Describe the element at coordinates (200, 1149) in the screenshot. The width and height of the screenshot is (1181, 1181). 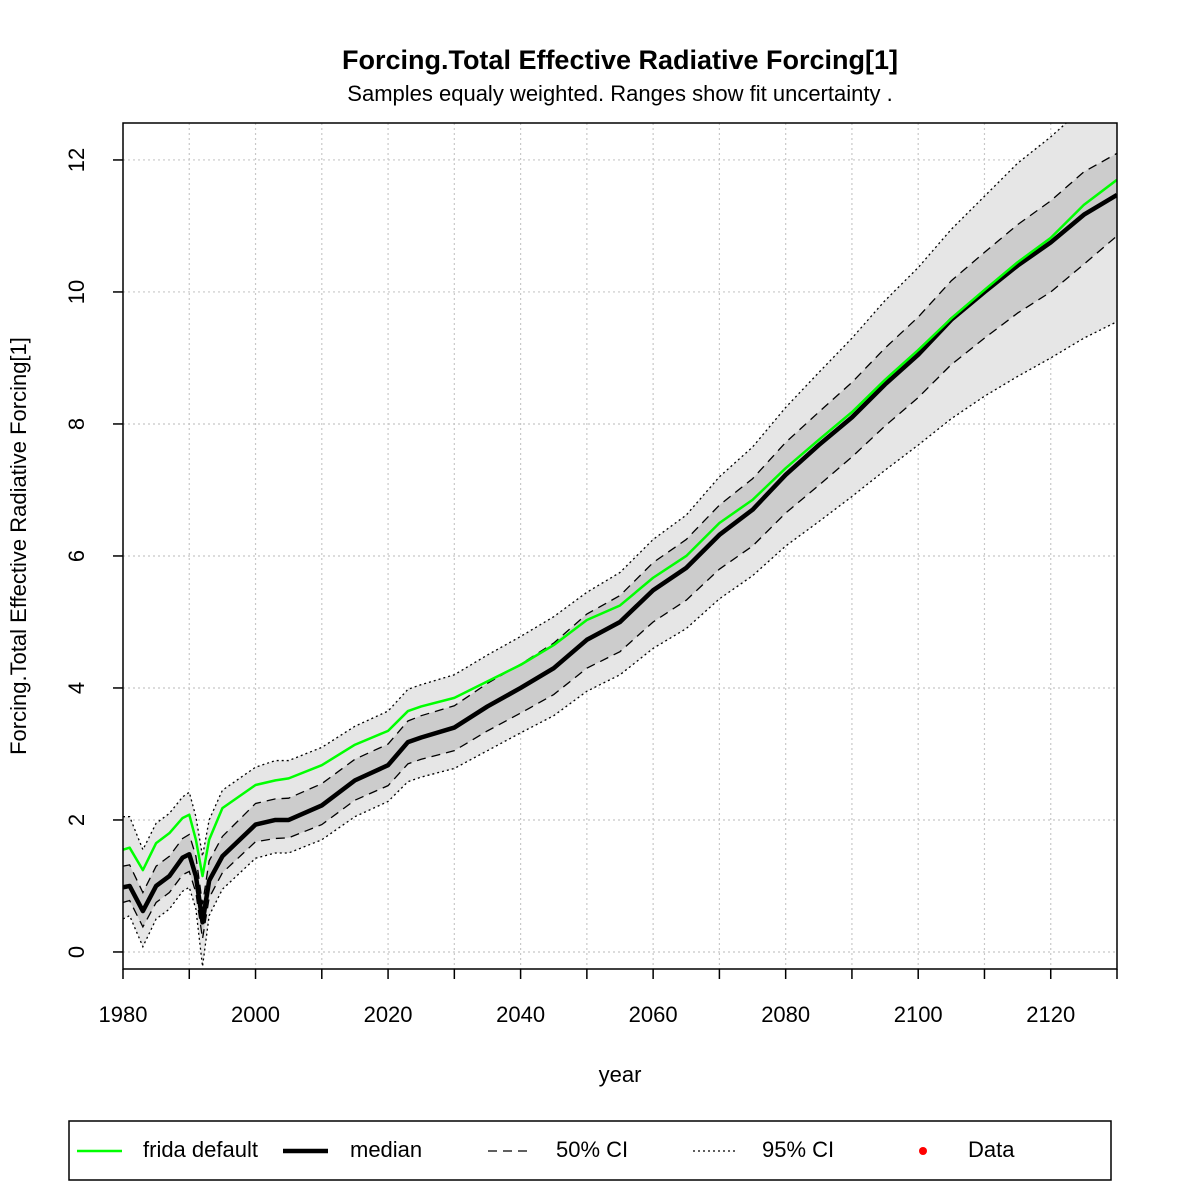
I see `legend-label: frida default` at that location.